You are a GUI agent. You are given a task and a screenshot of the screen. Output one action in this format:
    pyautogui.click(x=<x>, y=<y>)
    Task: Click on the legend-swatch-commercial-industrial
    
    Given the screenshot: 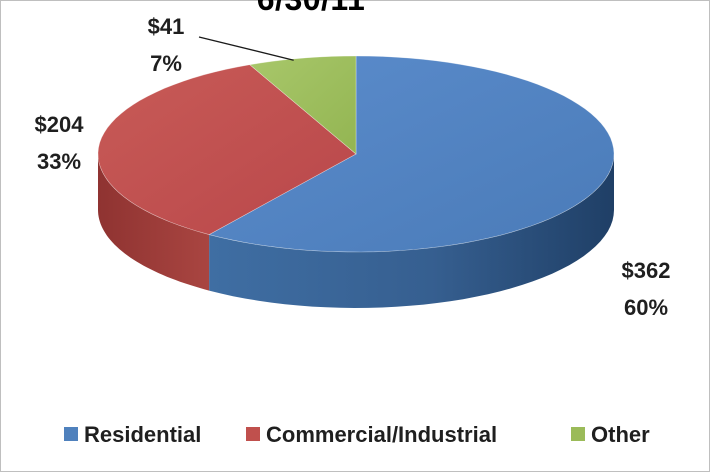 What is the action you would take?
    pyautogui.click(x=253, y=434)
    